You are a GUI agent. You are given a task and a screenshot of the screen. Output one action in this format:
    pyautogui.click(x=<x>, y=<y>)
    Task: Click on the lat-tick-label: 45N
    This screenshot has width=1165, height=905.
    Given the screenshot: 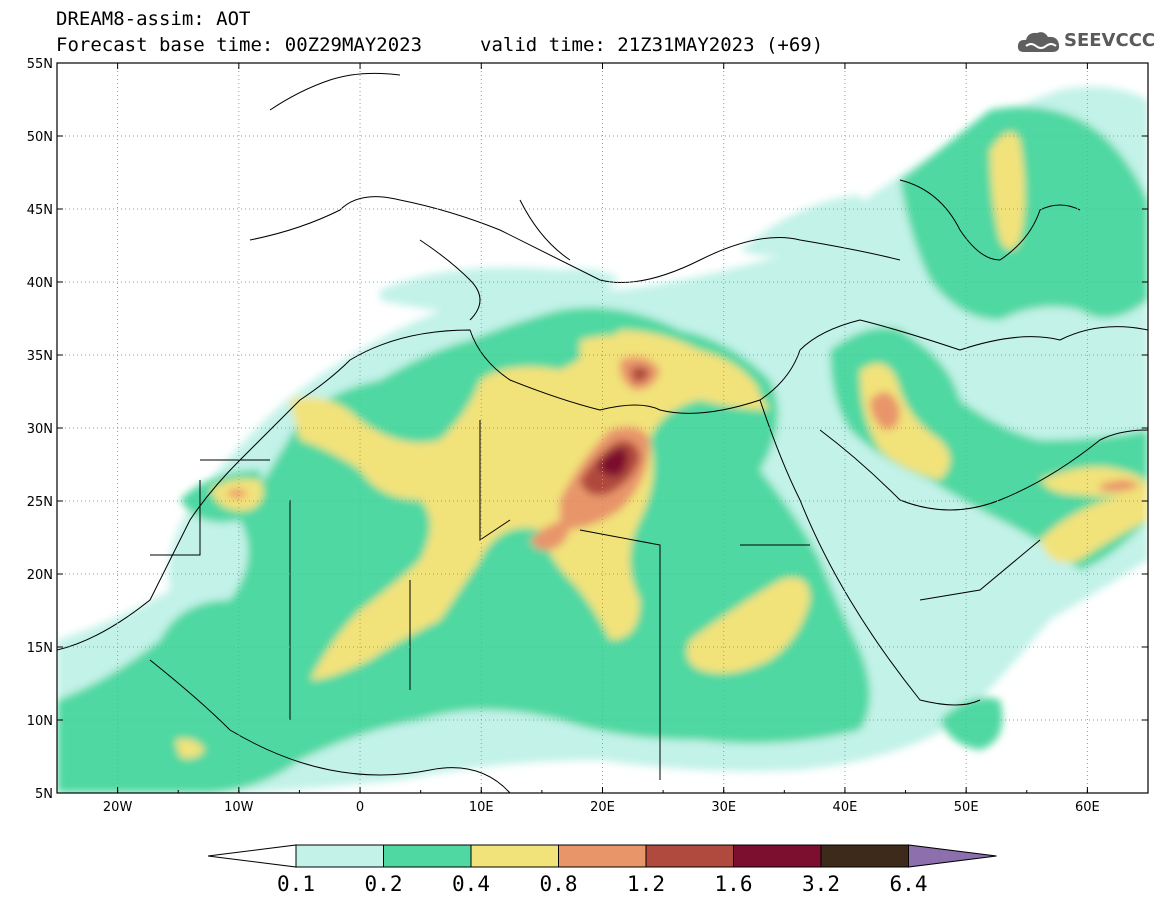 What is the action you would take?
    pyautogui.click(x=40, y=210)
    